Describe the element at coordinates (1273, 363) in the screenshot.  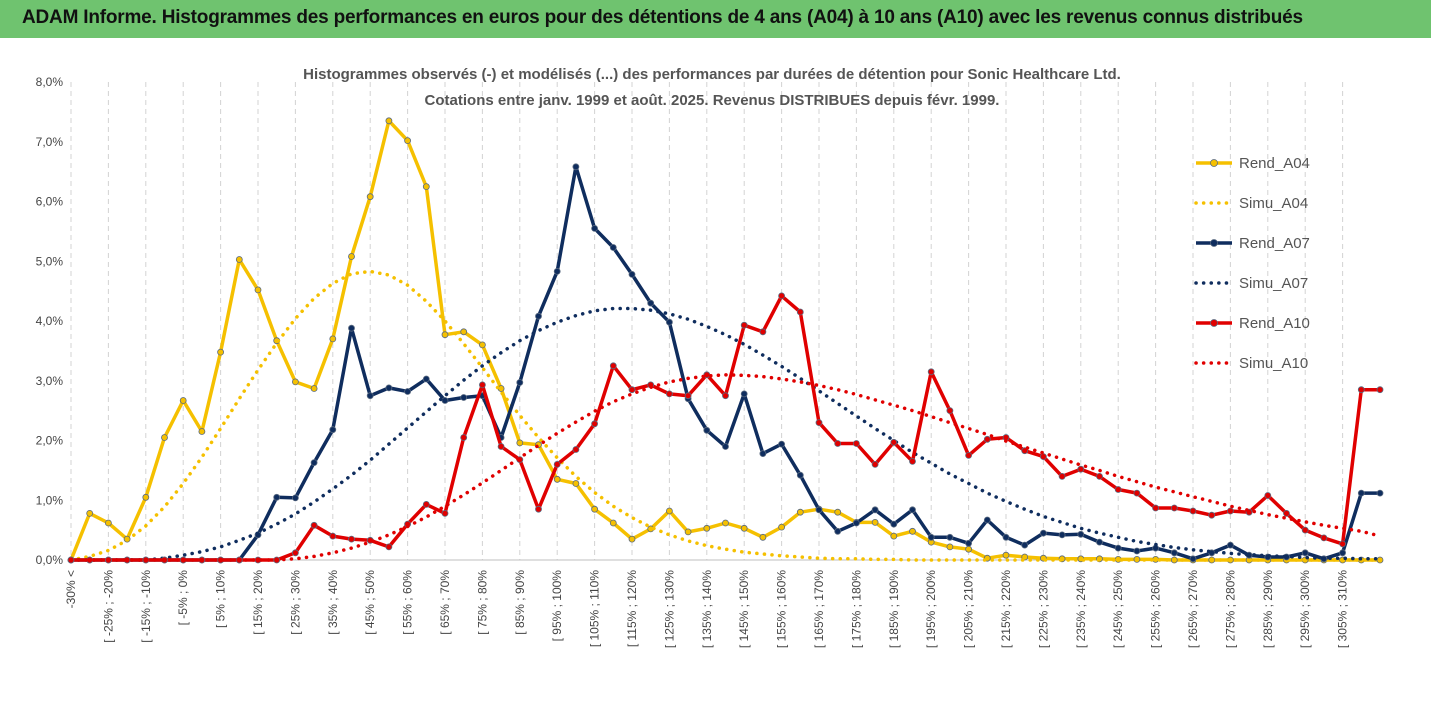
I see `legend-label: Simu_A10` at that location.